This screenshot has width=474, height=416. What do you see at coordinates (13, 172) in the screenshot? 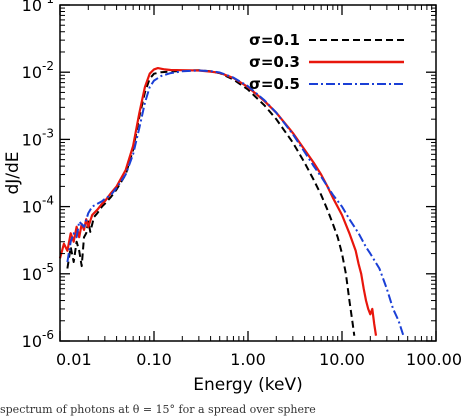
I see `y-axis-title: dJ/dE` at bounding box center [13, 172].